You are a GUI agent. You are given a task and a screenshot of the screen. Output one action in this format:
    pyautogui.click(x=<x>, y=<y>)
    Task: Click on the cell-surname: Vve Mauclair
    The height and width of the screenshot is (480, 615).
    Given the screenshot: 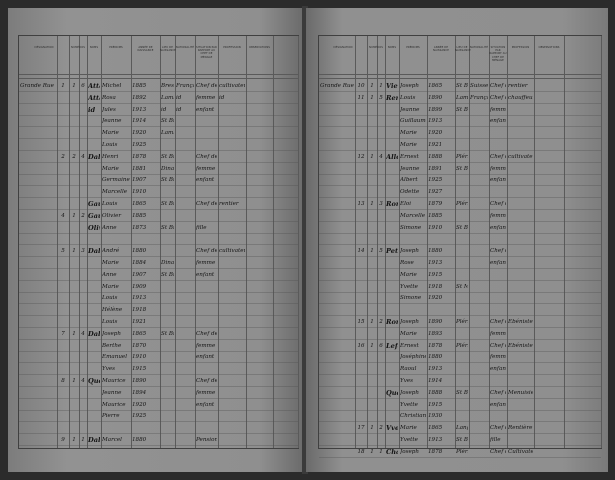 What is the action you would take?
    pyautogui.click(x=392, y=428)
    